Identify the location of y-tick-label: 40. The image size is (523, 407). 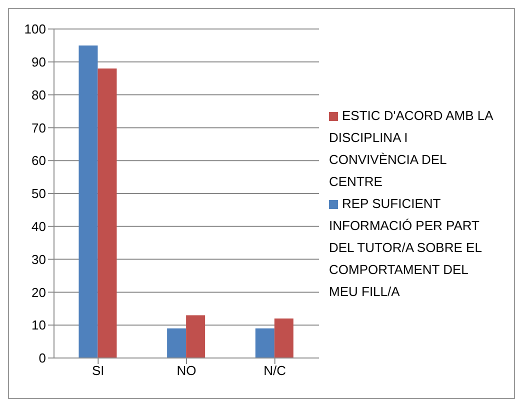
(39, 226).